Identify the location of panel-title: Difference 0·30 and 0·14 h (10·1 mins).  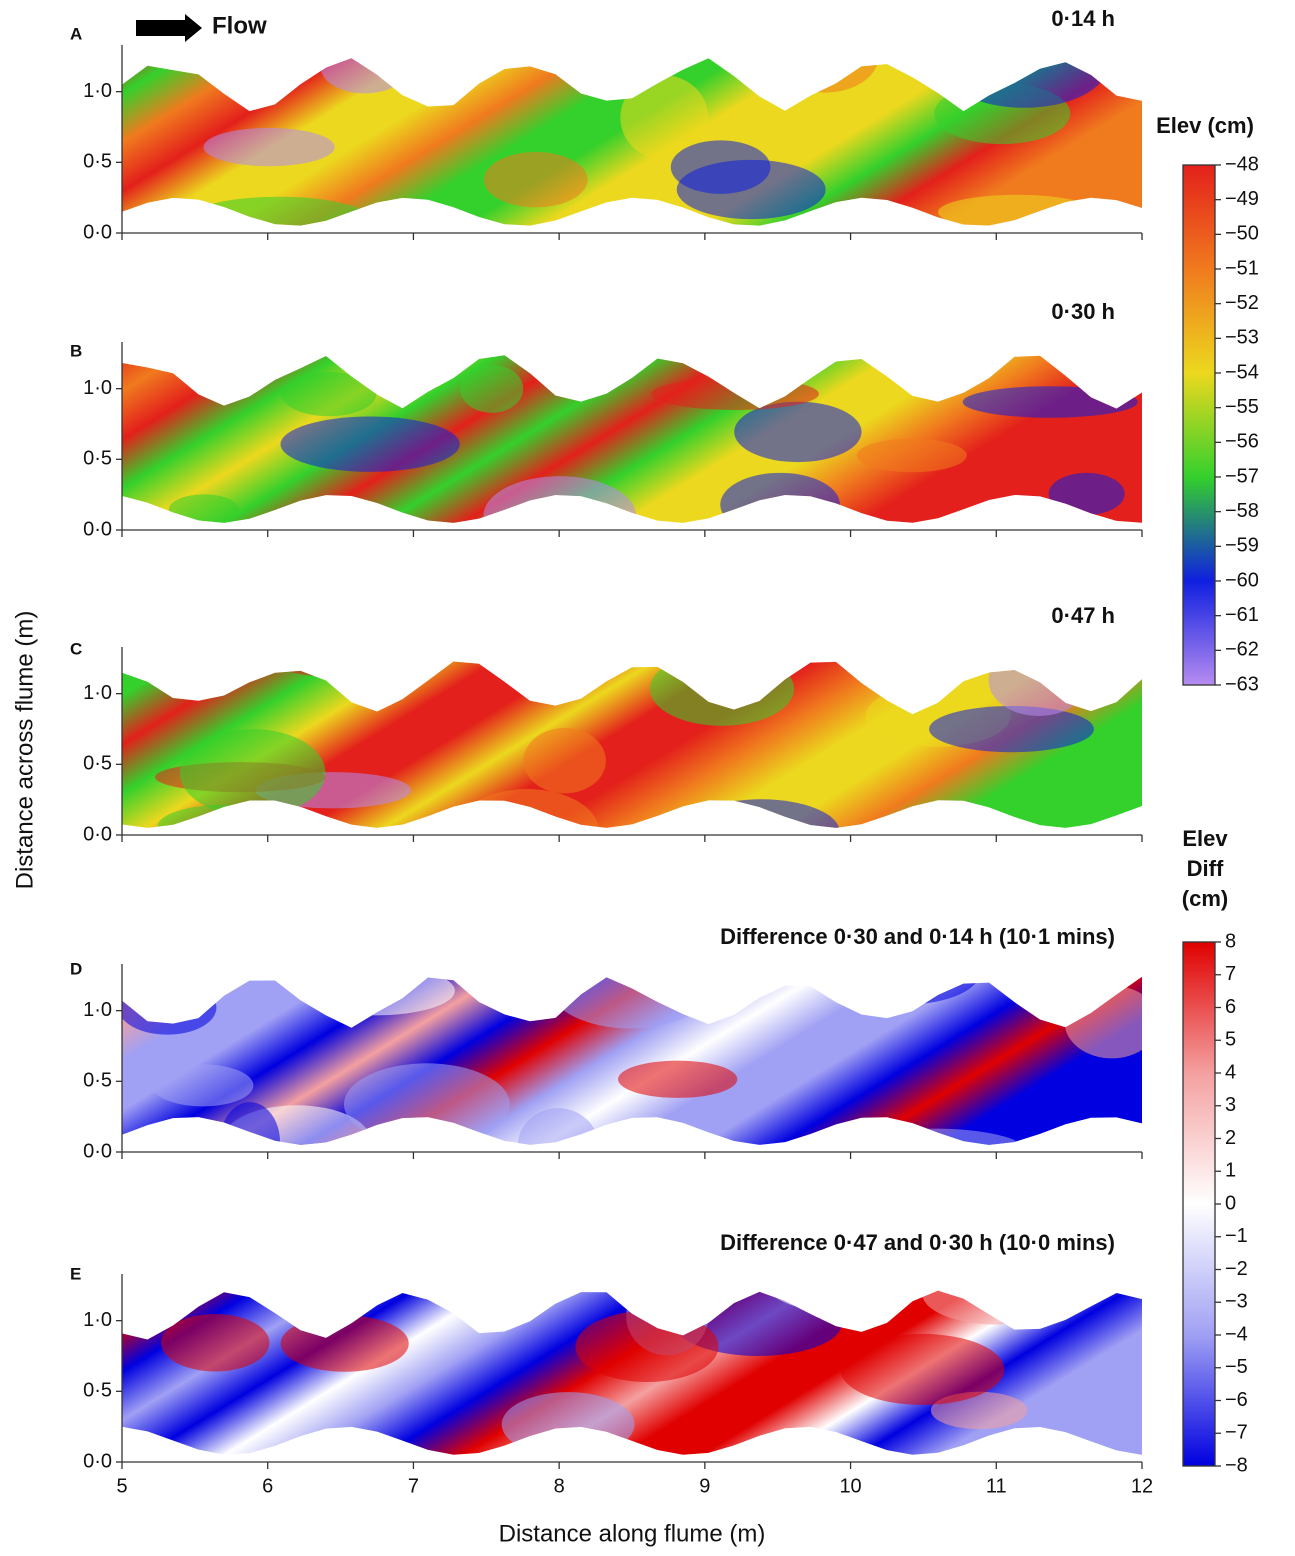
(917, 936).